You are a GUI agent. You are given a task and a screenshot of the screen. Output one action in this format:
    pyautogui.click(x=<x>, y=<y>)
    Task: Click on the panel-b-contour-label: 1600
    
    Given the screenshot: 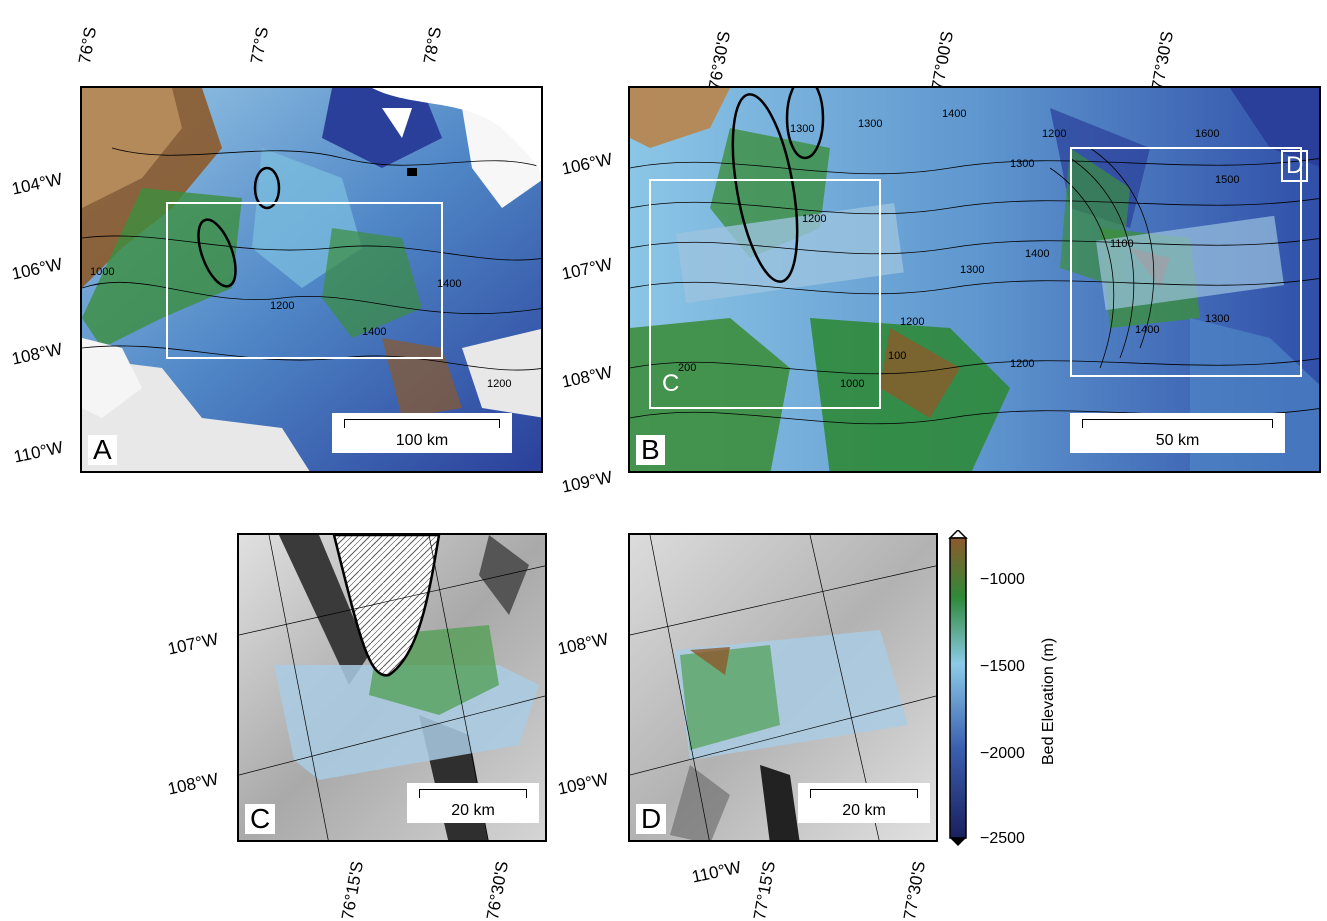 What is the action you would take?
    pyautogui.click(x=1207, y=134)
    